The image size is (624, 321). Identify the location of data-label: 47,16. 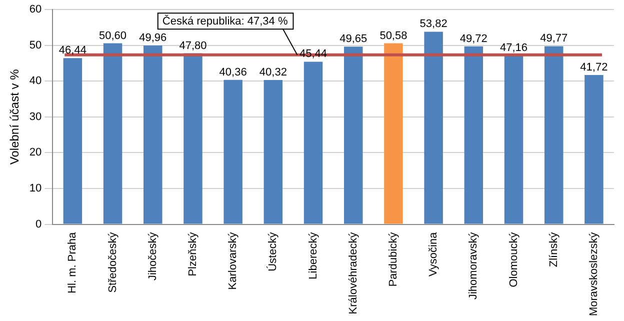
(514, 48).